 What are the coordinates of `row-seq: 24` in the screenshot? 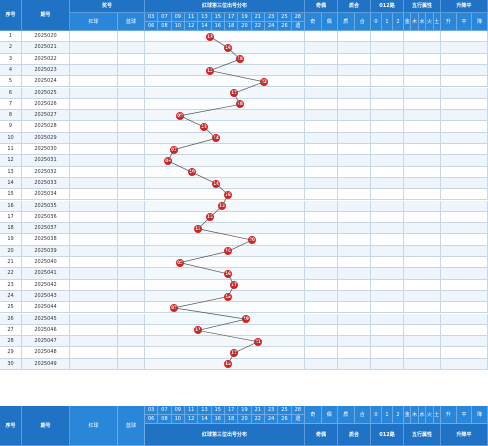 It's located at (11, 296).